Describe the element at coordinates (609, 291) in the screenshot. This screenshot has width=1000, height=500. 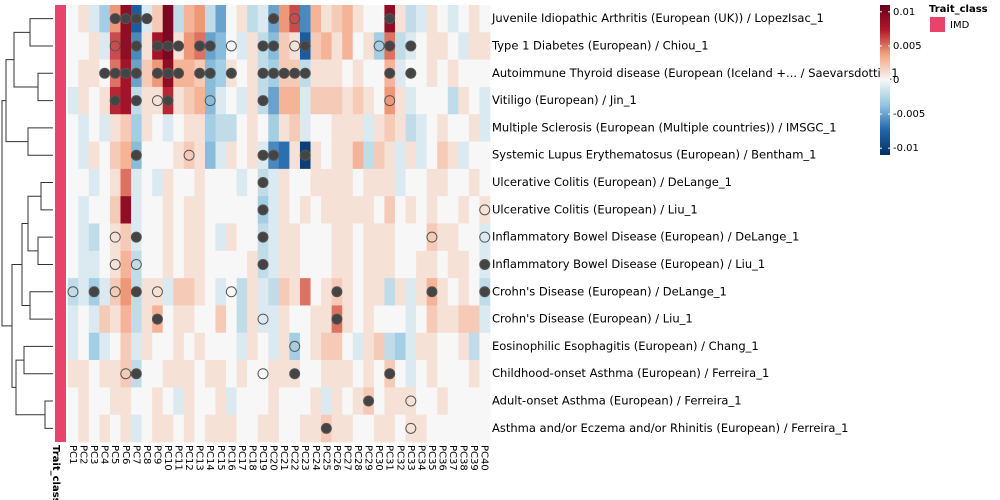
I see `row-label: Crohn's Disease (European) / DeLange_1` at that location.